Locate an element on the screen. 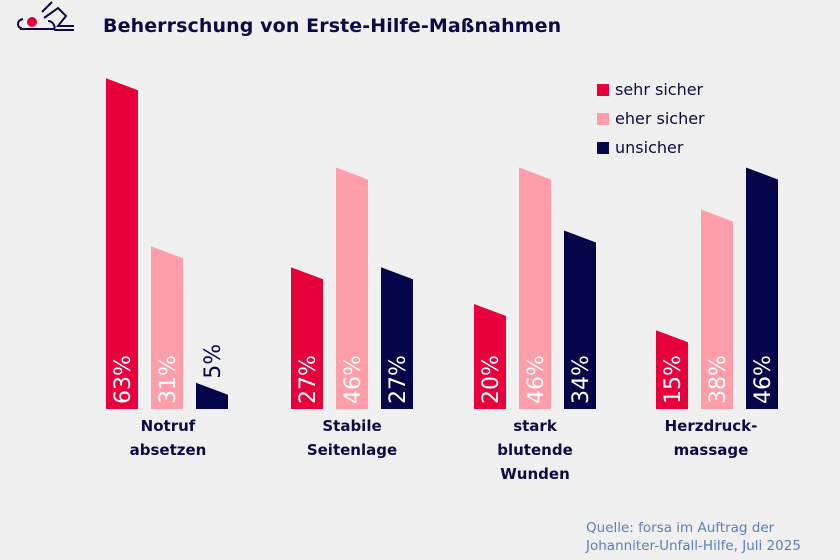 This screenshot has height=560, width=840. category-label-notruf: Notruf absetzen is located at coordinates (168, 438).